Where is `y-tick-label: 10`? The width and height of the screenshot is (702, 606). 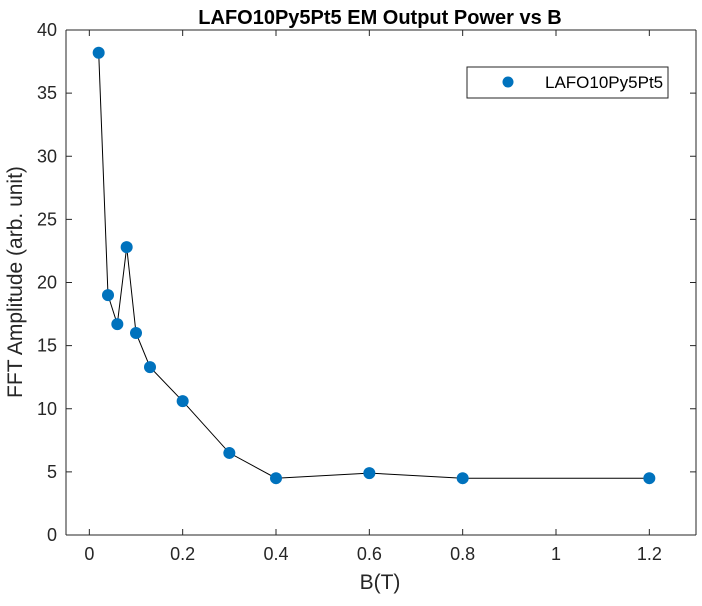
y-tick-label: 10 is located at coordinates (47, 409).